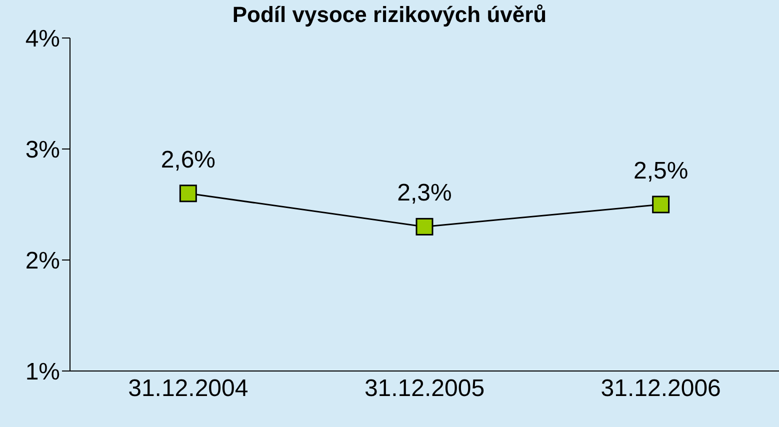 The image size is (779, 427). What do you see at coordinates (42, 150) in the screenshot?
I see `y-tick-label: 3%` at bounding box center [42, 150].